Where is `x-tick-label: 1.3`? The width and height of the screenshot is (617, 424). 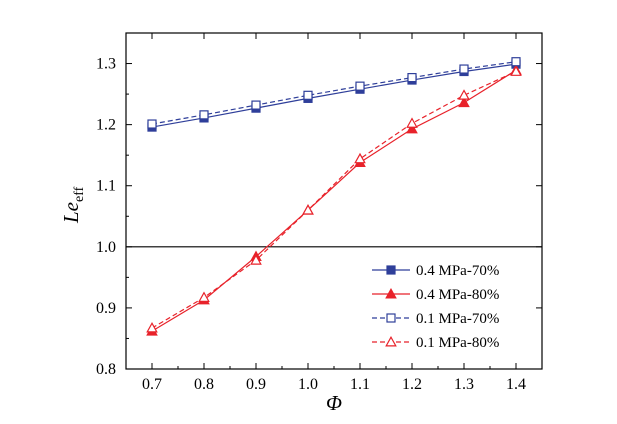
x-tick-label: 1.3 is located at coordinates (464, 384).